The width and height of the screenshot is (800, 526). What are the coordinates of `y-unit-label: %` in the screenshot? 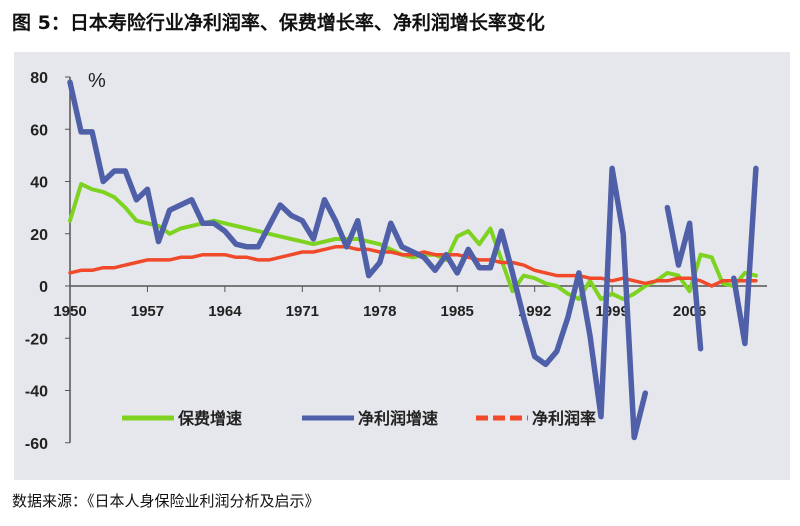 It's located at (97, 81).